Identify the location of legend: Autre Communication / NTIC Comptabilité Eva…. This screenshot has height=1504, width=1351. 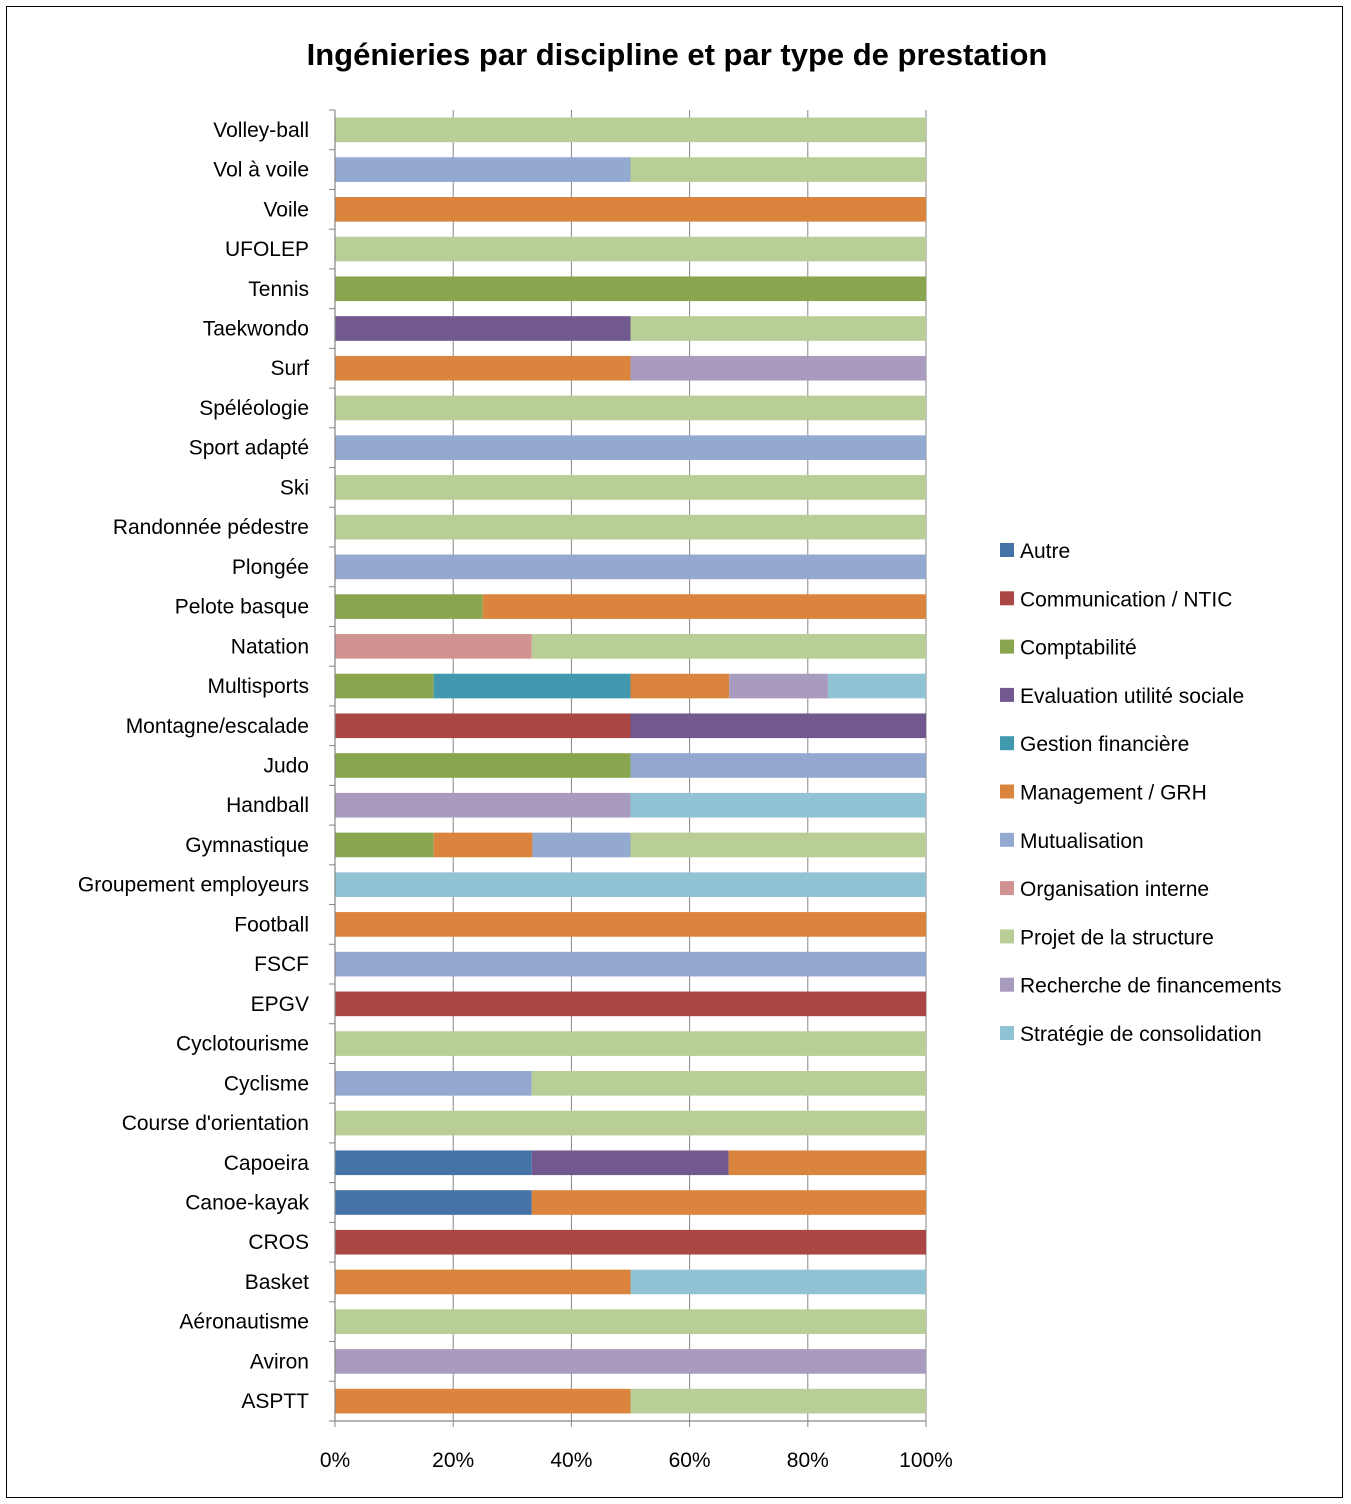
(1141, 793).